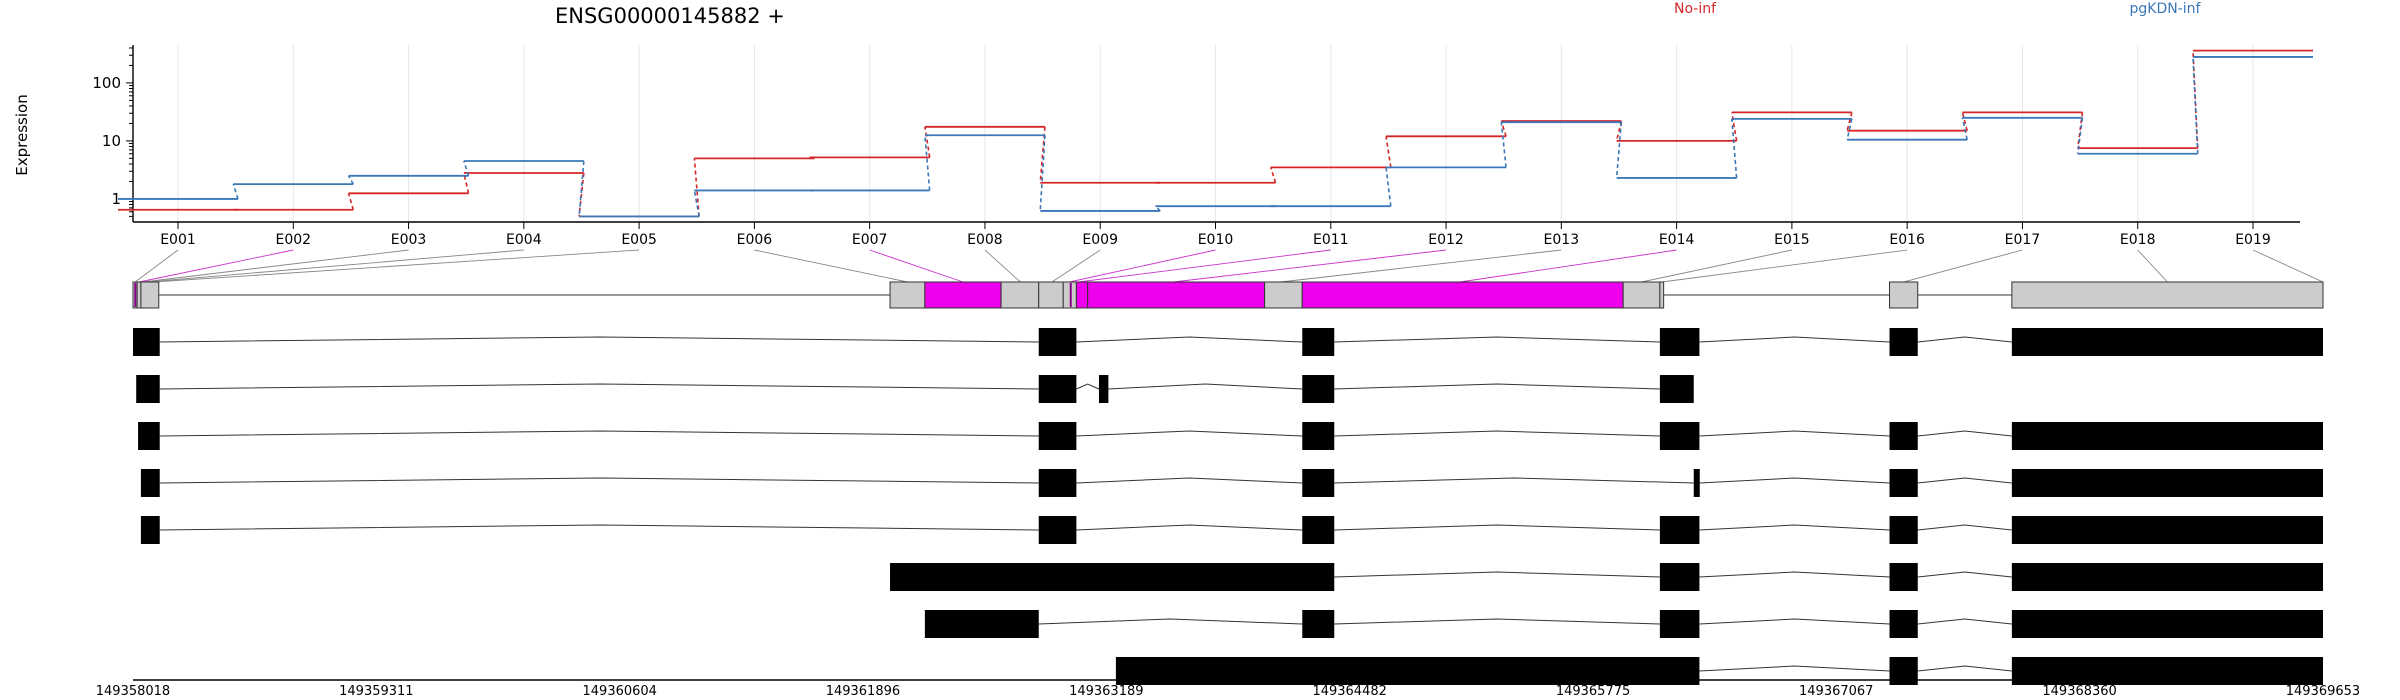  I want to click on coordinate-label: 149359311, so click(376, 691).